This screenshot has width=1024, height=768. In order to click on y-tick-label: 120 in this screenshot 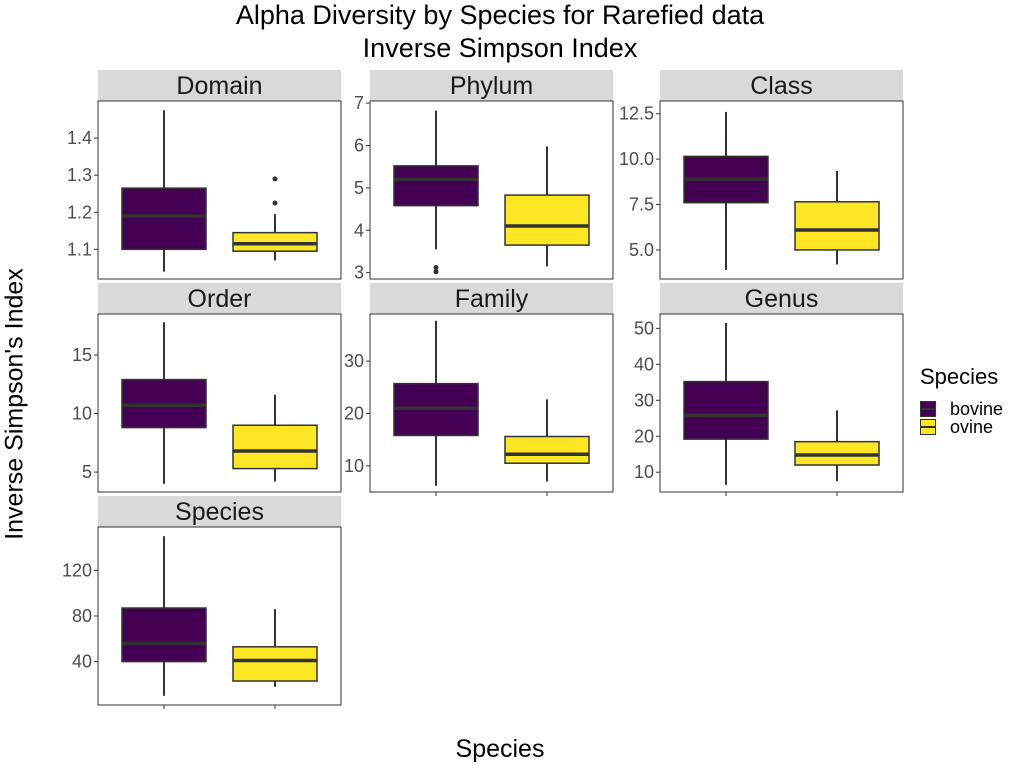, I will do `click(77, 570)`.